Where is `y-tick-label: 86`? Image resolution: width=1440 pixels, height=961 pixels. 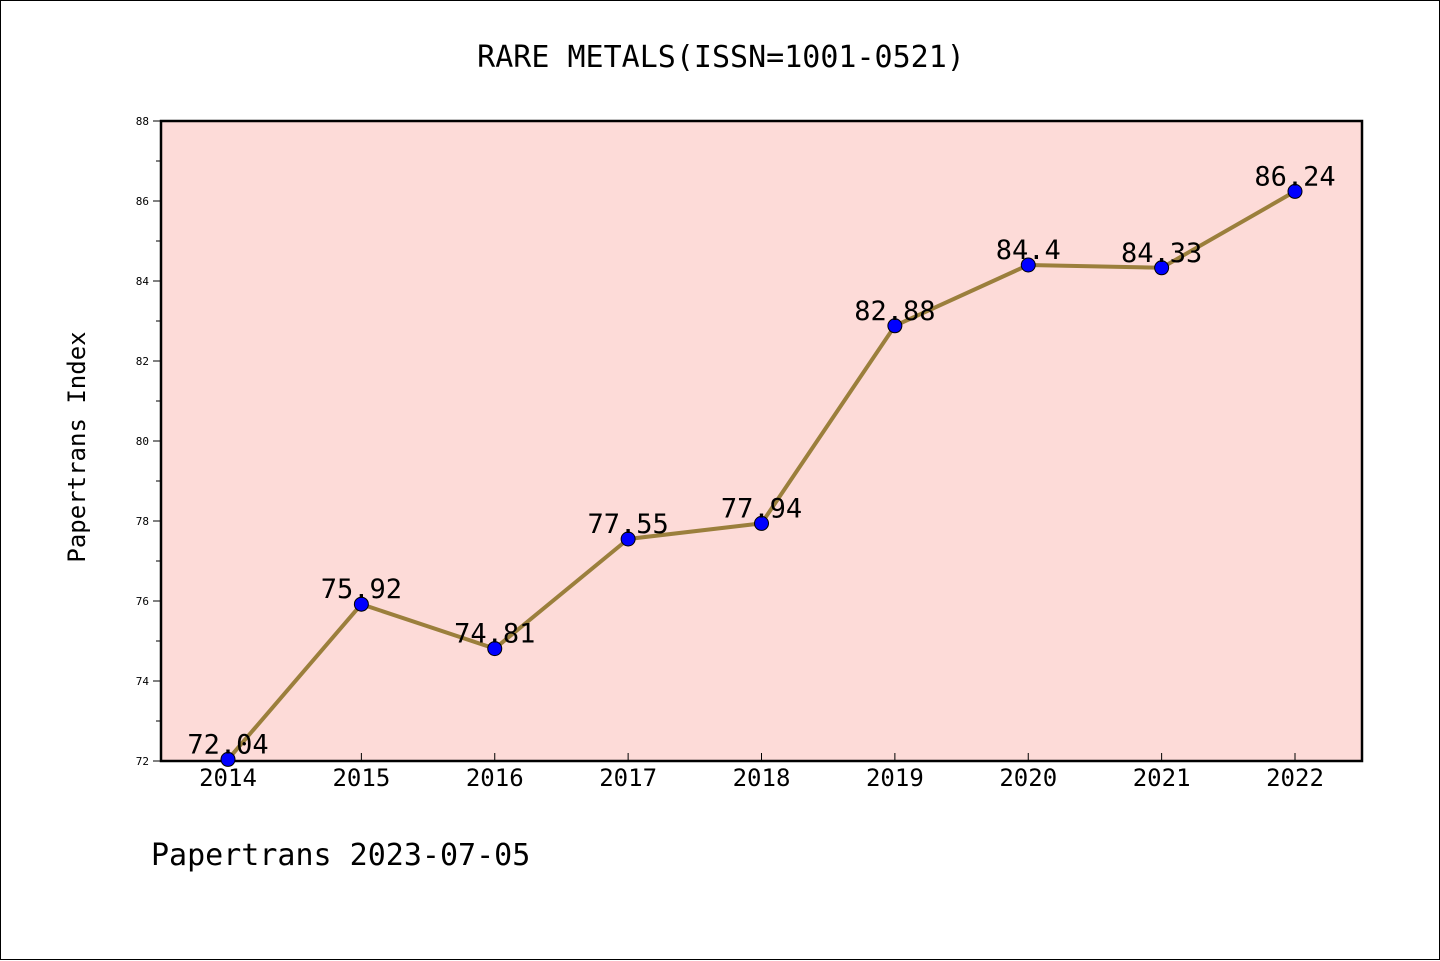 y-tick-label: 86 is located at coordinates (142, 201).